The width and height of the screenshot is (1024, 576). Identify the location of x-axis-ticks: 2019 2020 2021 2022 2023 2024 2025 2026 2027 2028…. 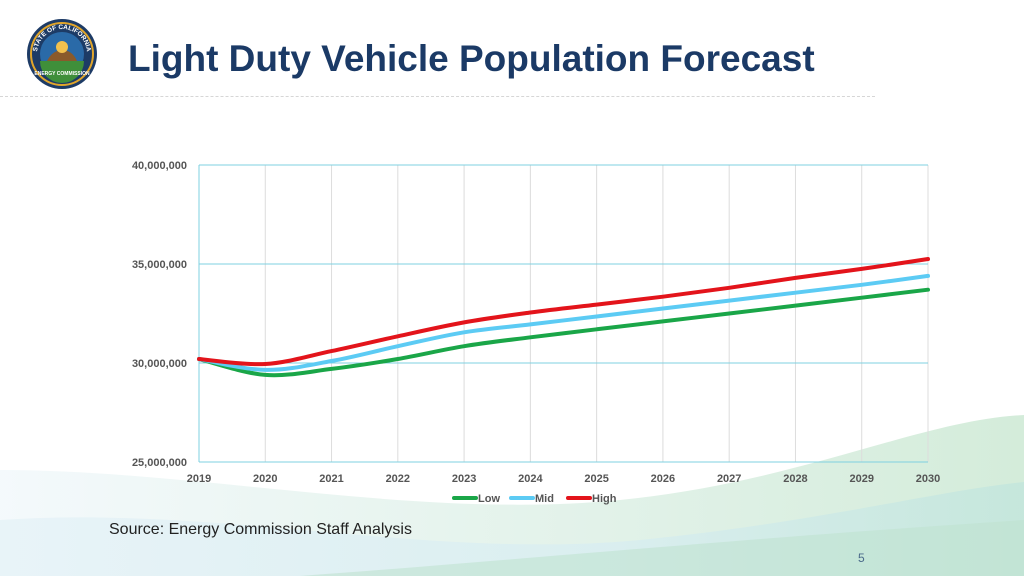
(563, 479).